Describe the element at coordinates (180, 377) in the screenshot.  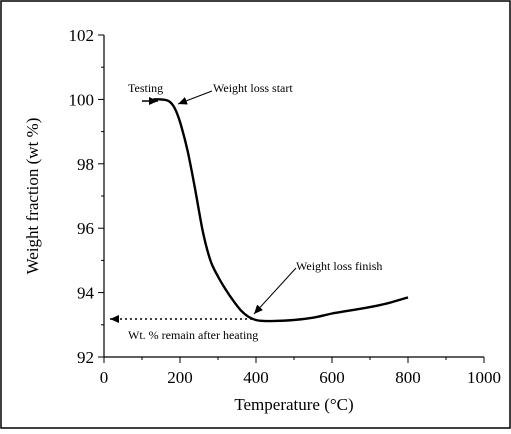
I see `x-tick-label: 200` at that location.